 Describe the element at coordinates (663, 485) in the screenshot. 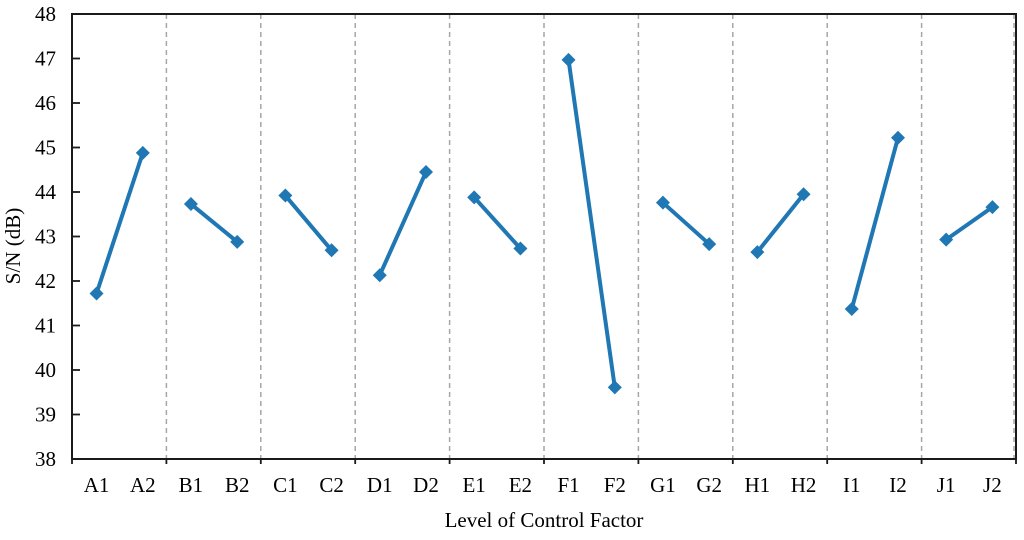

I see `svg-text: G1` at that location.